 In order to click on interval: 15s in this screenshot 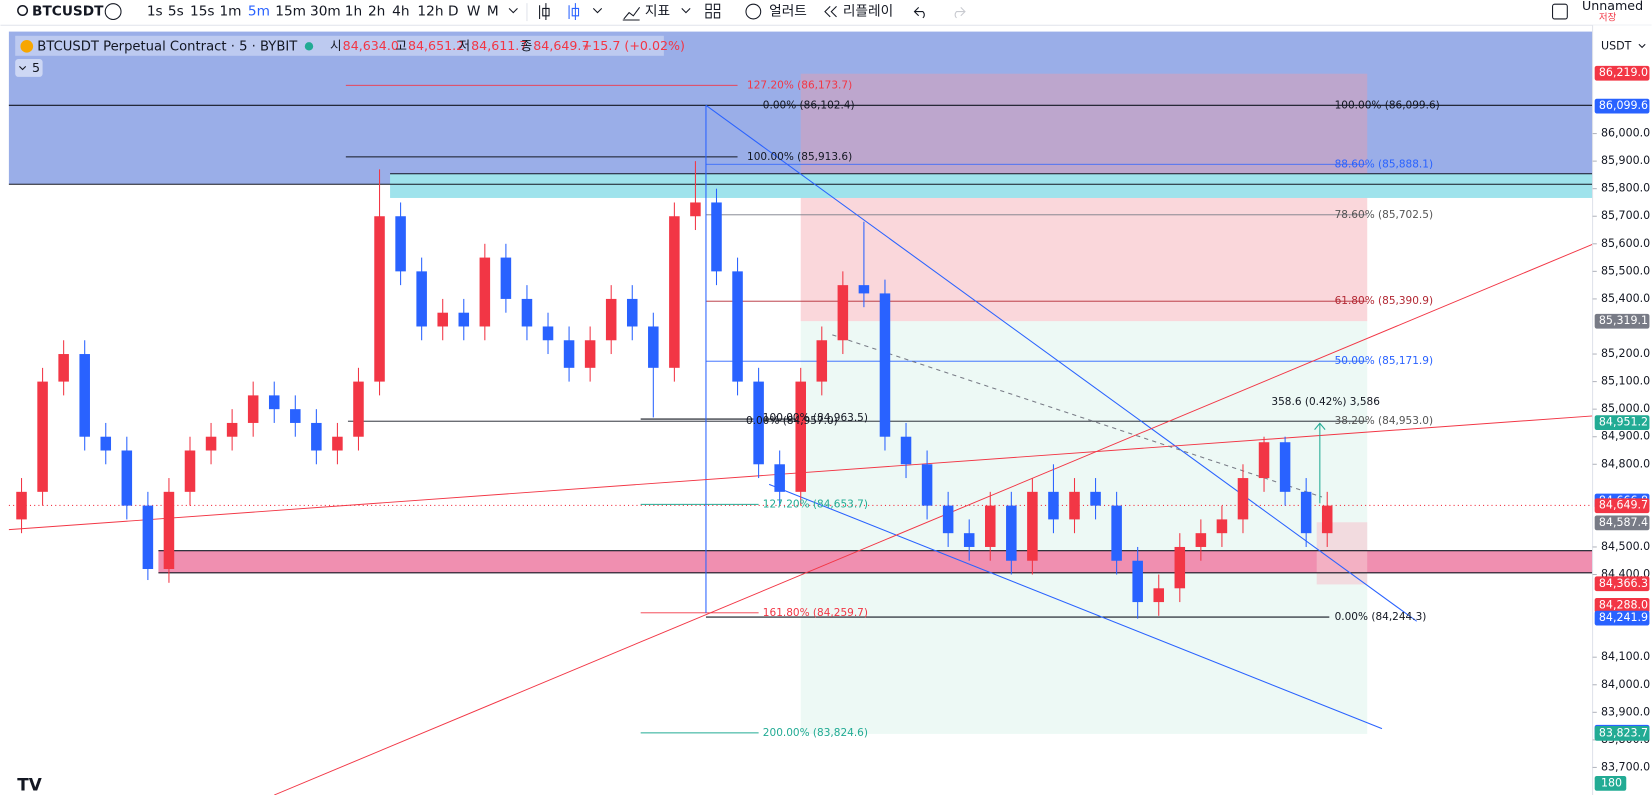, I will do `click(202, 12)`.